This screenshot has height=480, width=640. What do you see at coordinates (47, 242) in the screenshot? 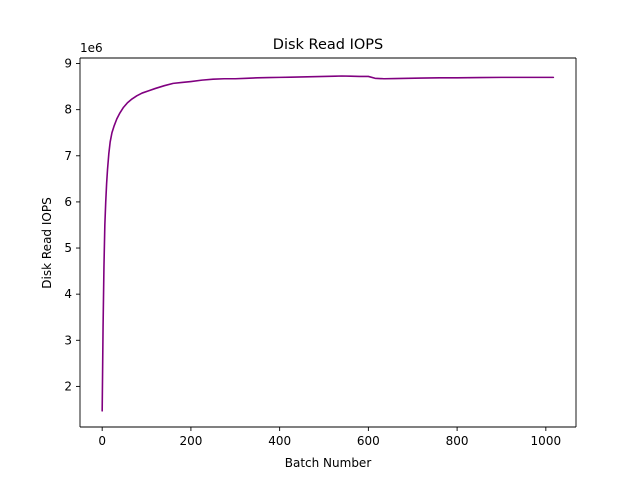
I see `y-axis-label: Disk Read IOPS` at bounding box center [47, 242].